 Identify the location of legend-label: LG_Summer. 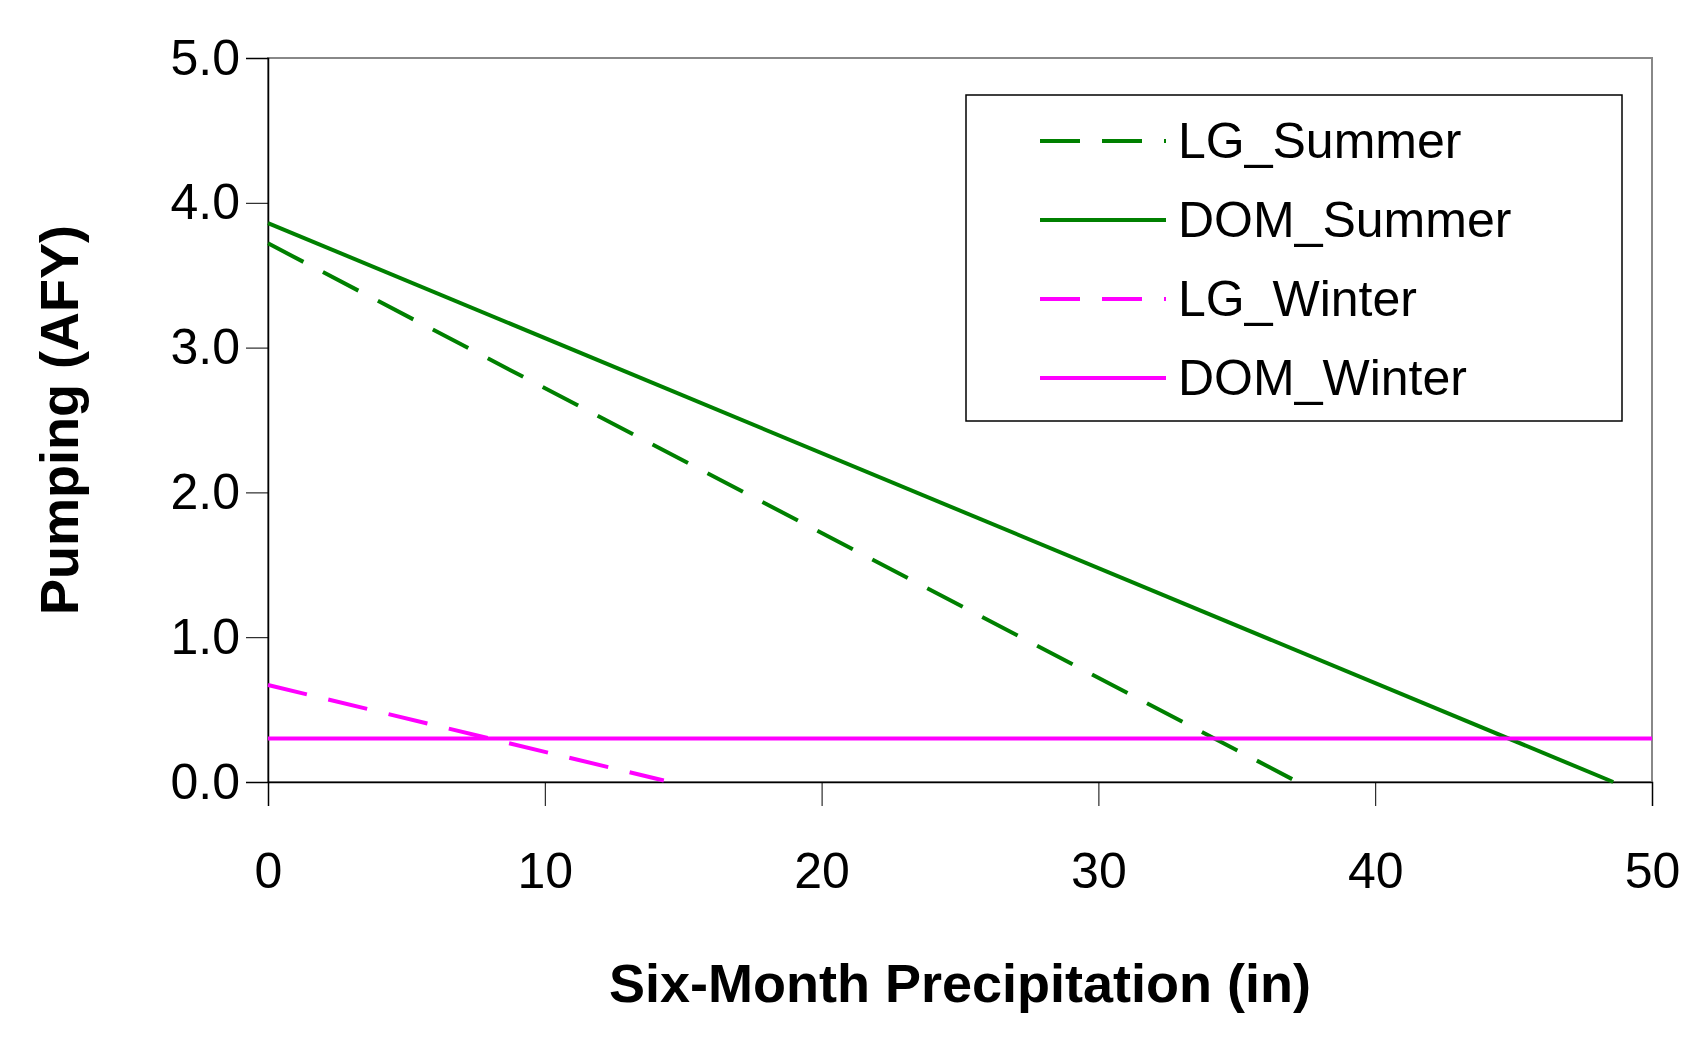
(1320, 141).